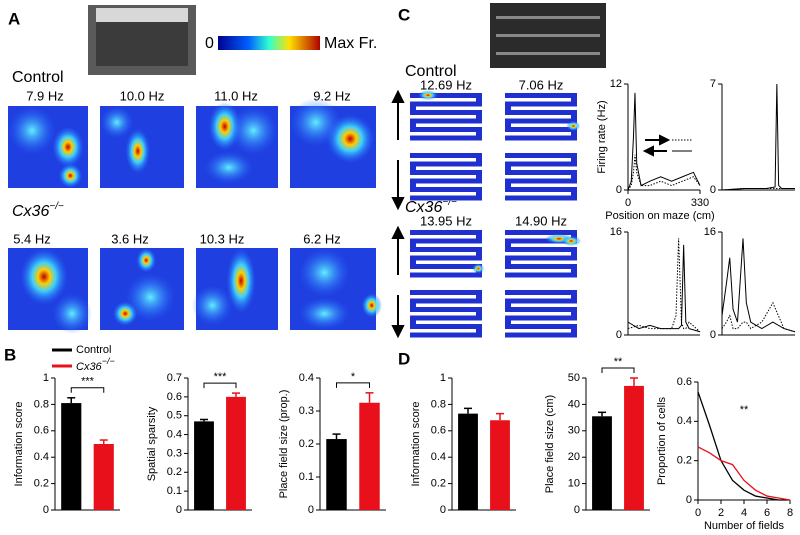  I want to click on rate-label: 7.9 Hz, so click(45, 95).